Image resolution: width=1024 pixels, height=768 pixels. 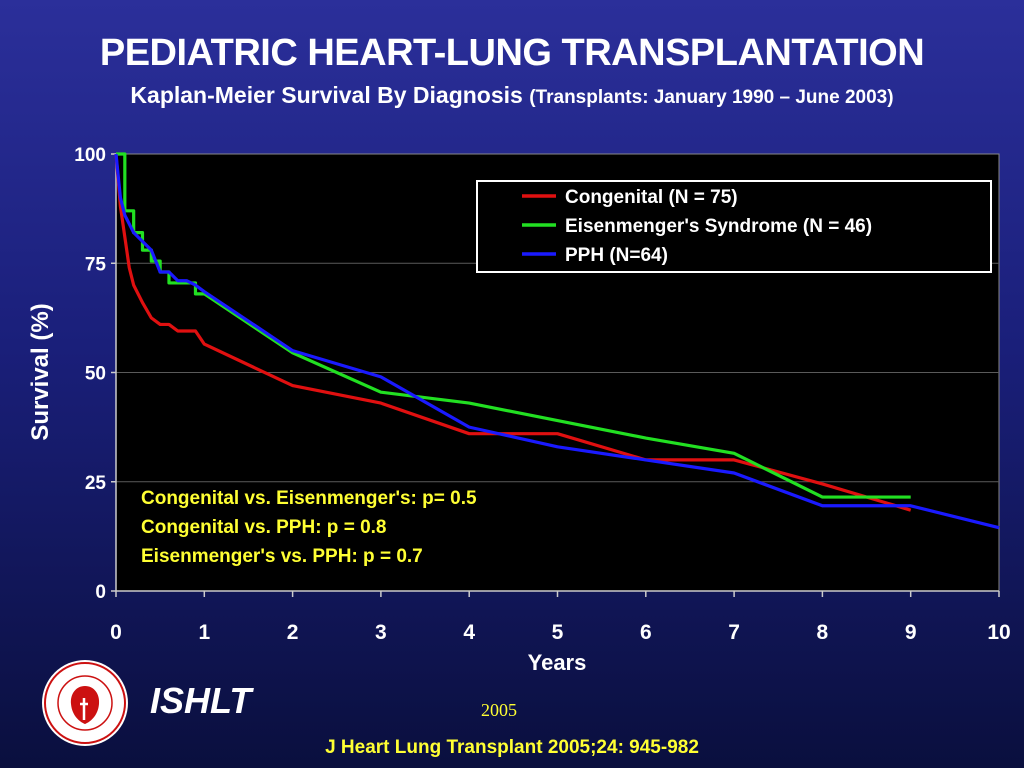 I want to click on y-tick-label: 25, so click(x=96, y=483).